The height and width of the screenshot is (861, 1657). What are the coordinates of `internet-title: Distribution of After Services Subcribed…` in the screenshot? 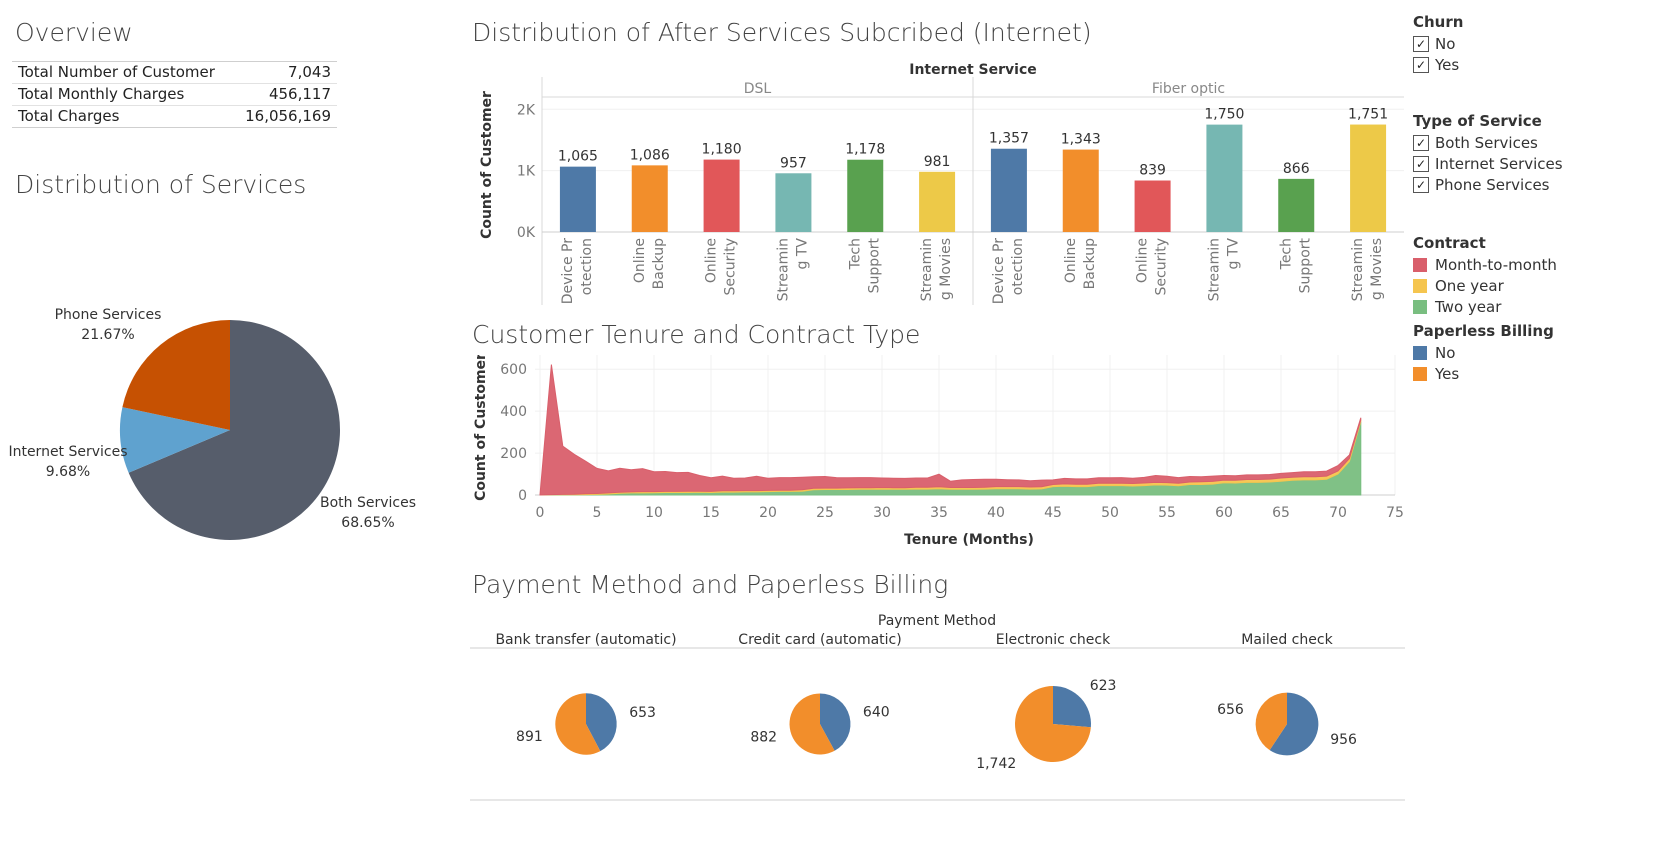 It's located at (782, 32).